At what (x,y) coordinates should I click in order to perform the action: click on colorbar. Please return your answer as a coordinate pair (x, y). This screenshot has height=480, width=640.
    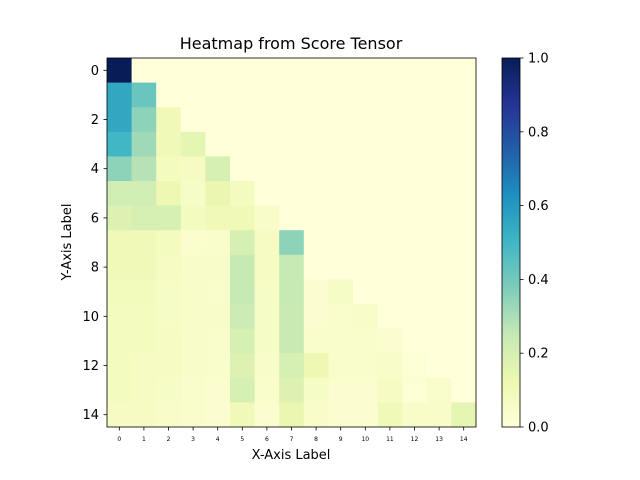
    Looking at the image, I should click on (511, 242).